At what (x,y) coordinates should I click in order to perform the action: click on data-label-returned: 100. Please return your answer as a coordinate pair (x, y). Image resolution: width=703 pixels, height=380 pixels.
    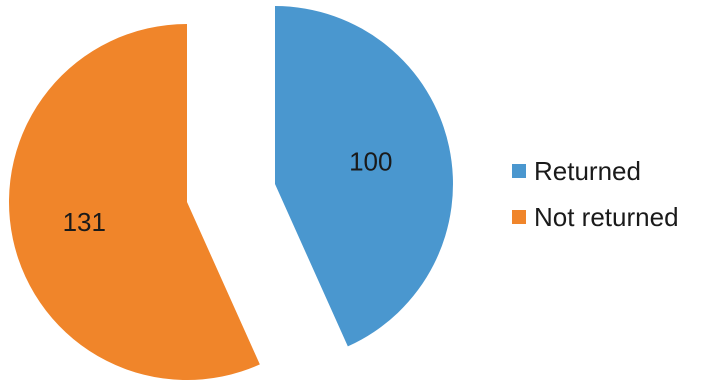
    Looking at the image, I should click on (370, 161).